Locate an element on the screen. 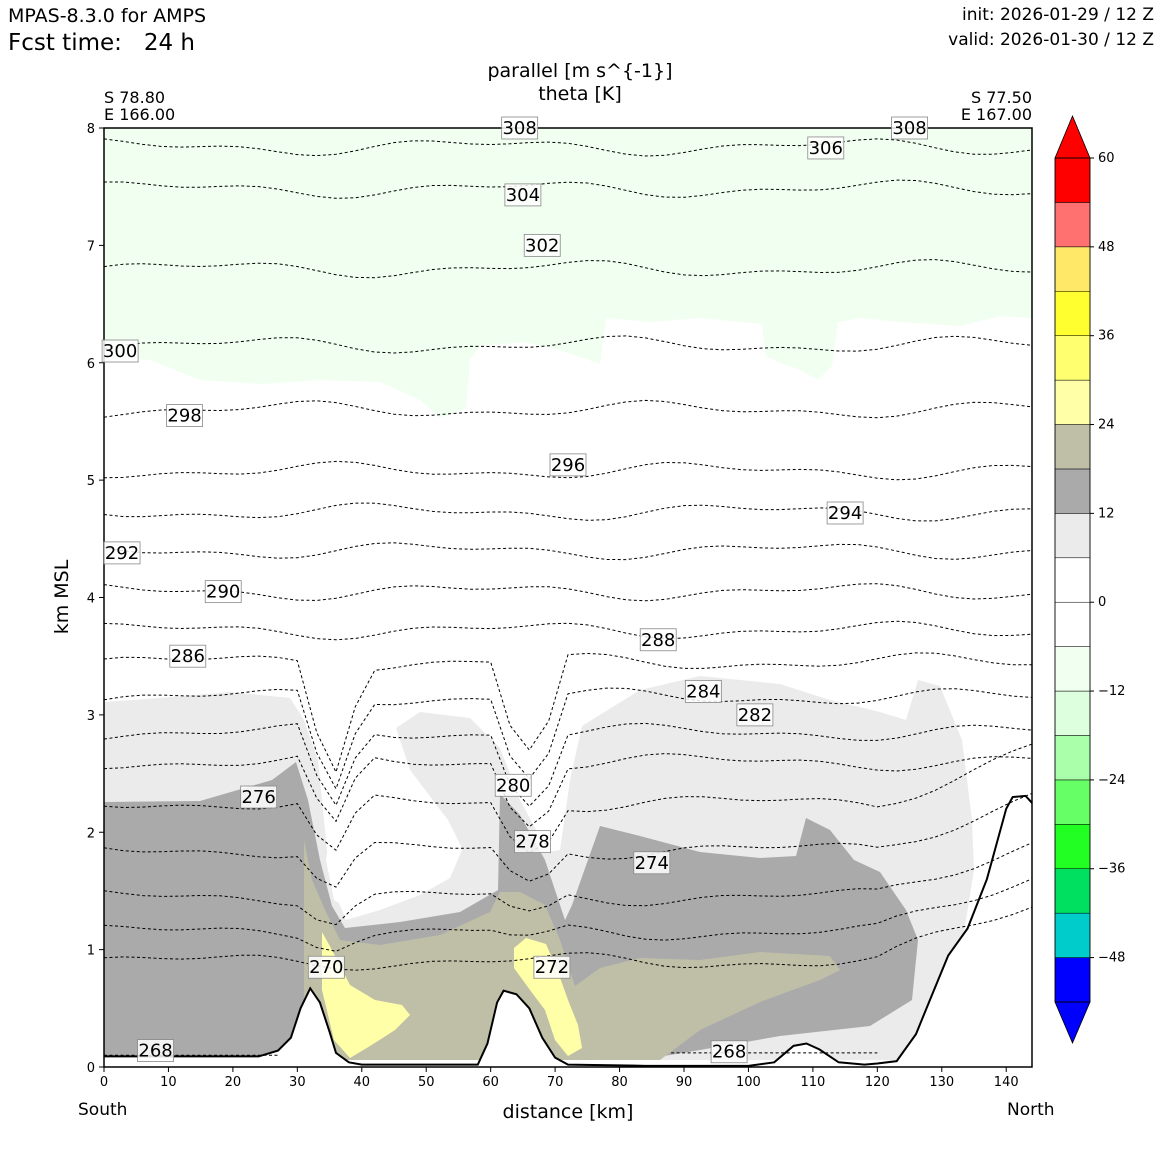 The height and width of the screenshot is (1160, 1160). contour-label: 270 is located at coordinates (326, 967).